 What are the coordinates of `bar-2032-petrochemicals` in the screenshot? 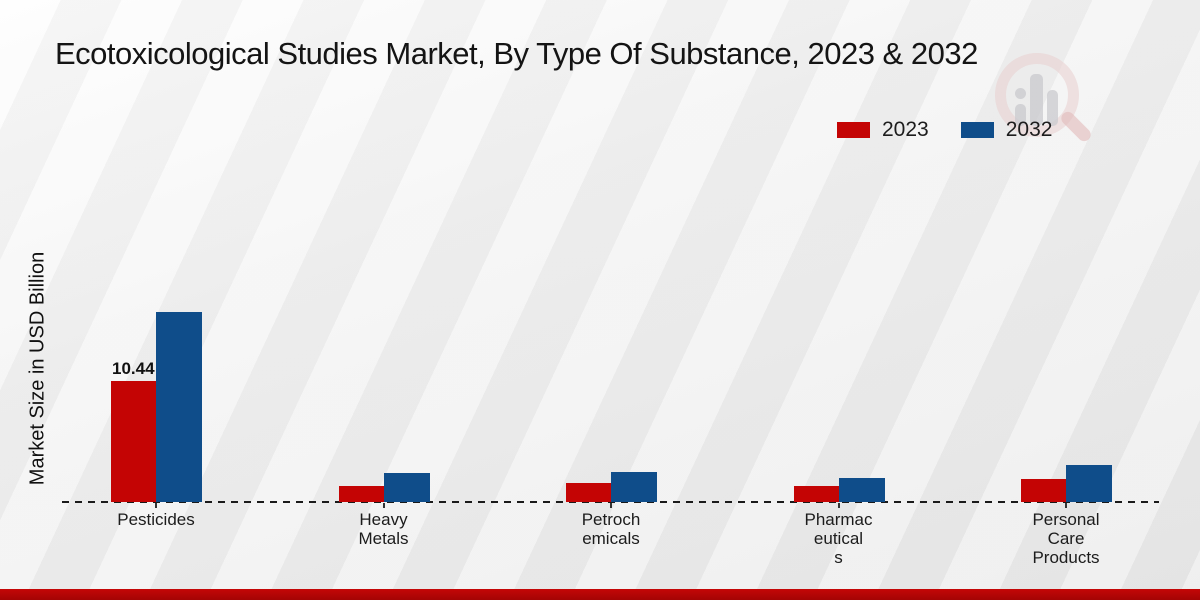 It's located at (634, 487).